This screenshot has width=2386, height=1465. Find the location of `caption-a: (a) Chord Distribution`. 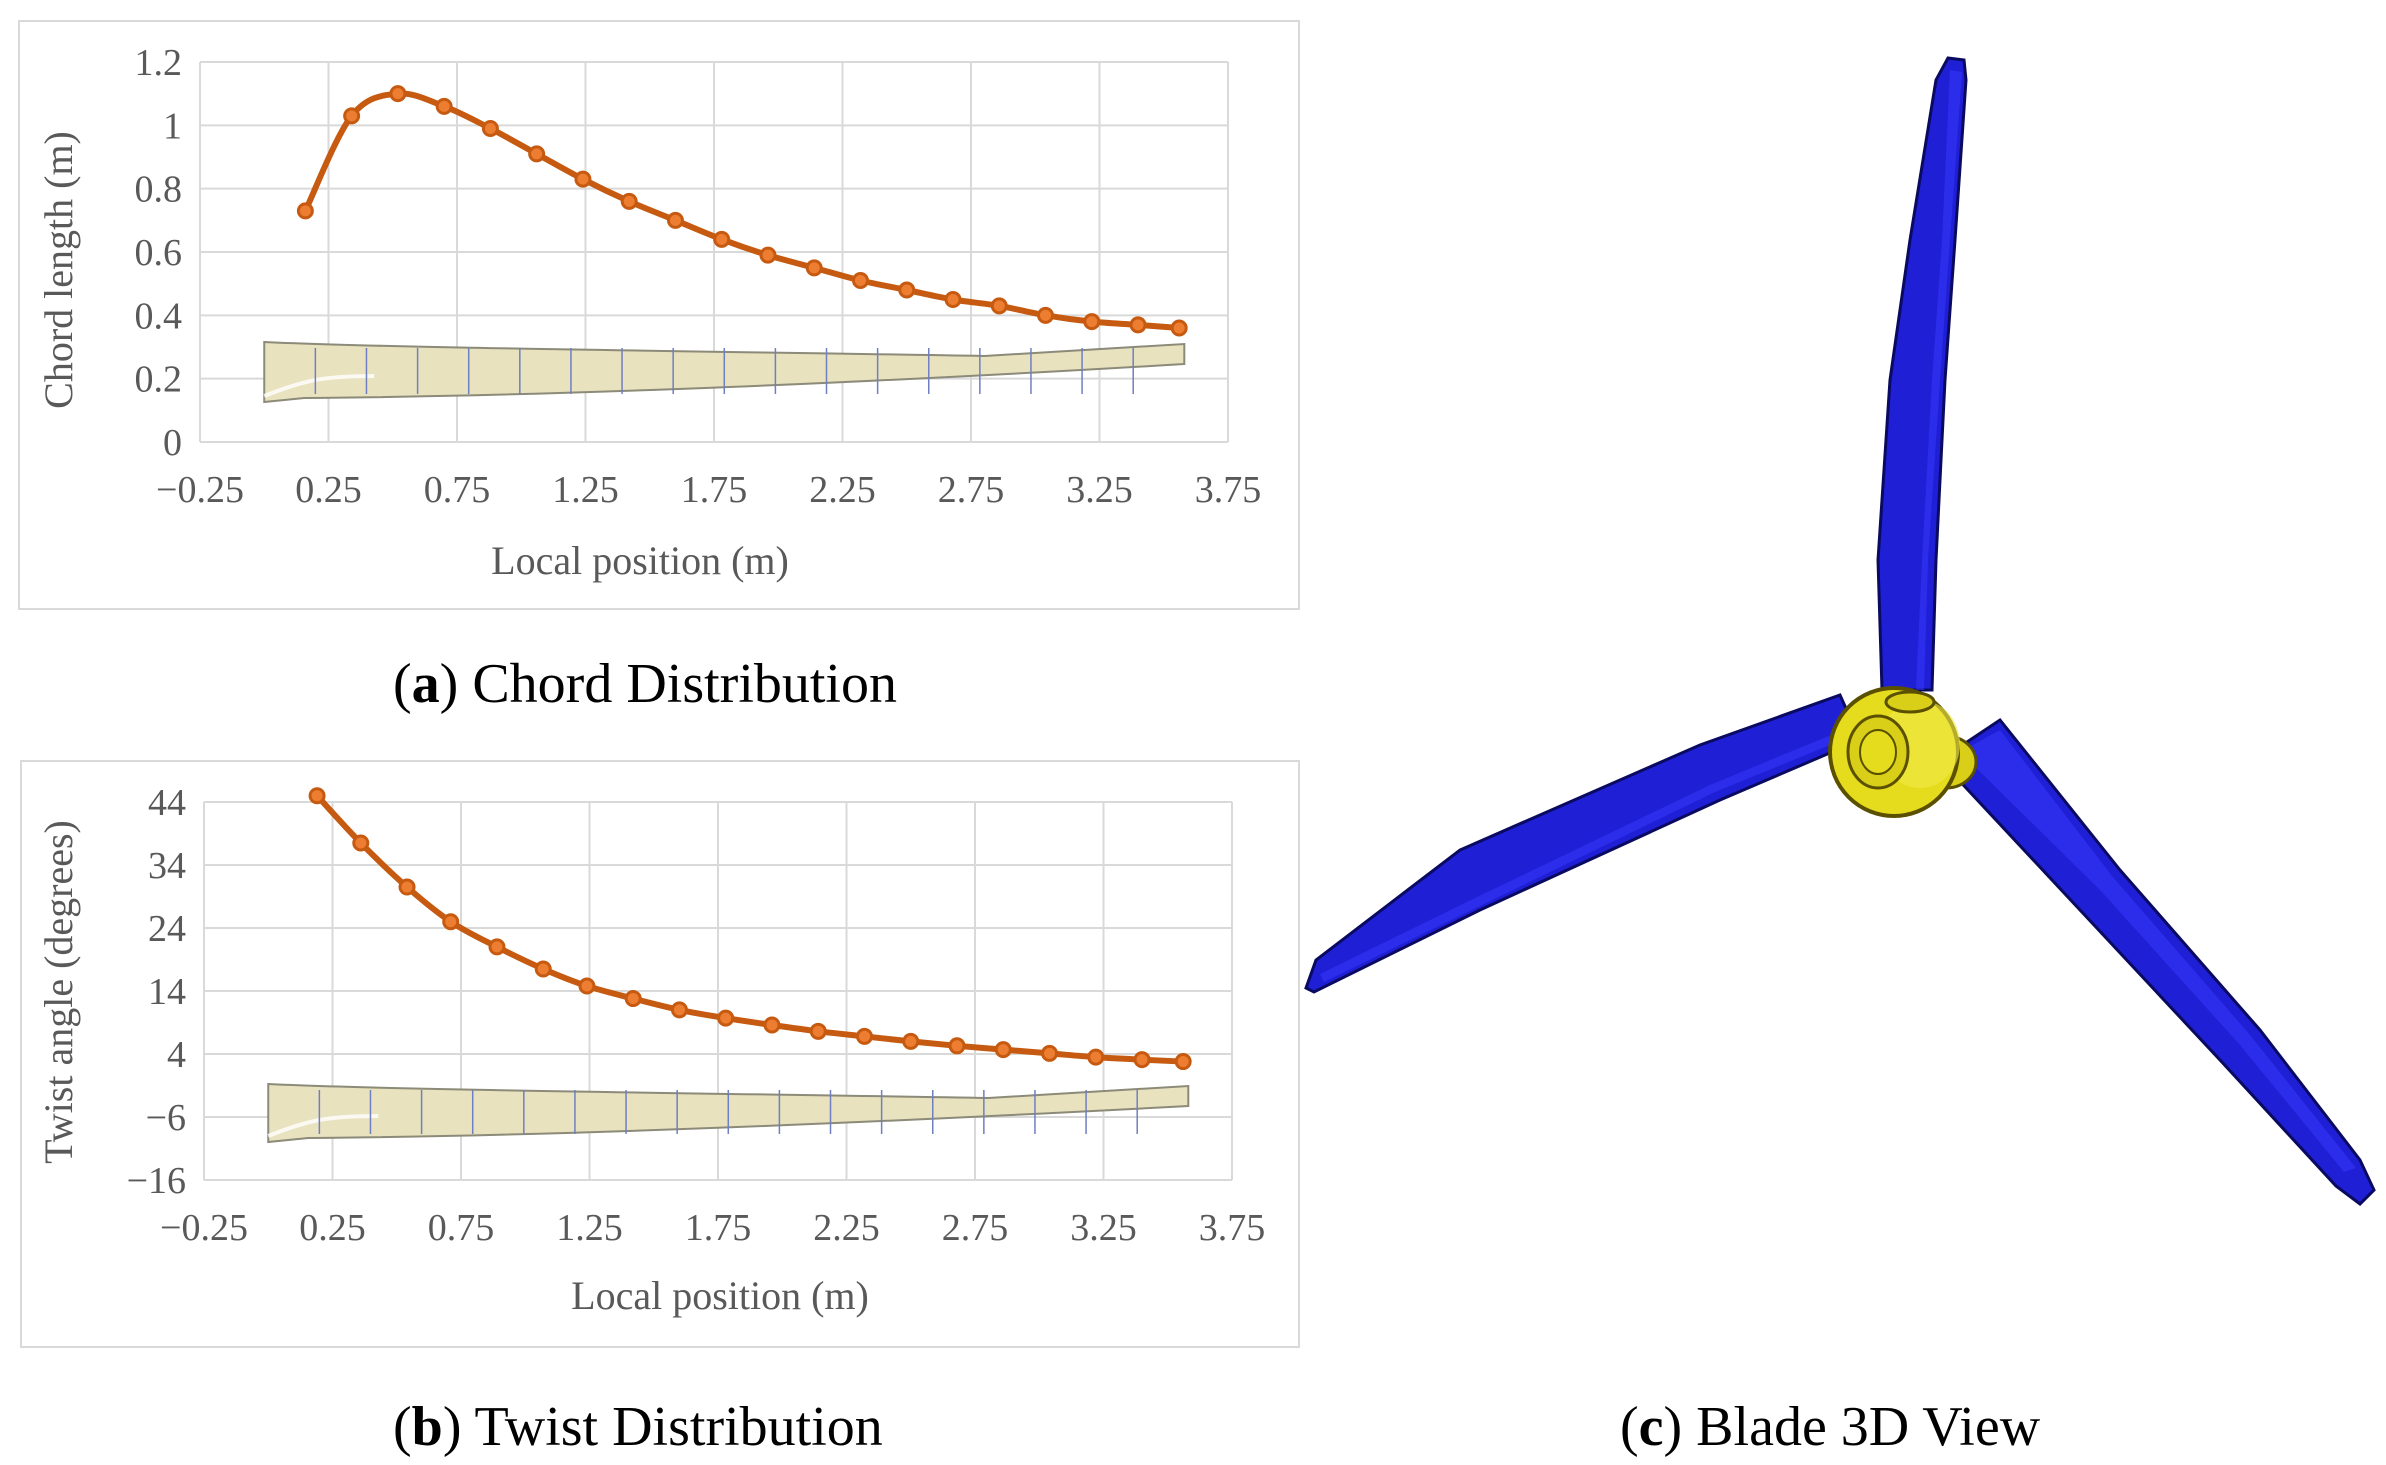

caption-a: (a) Chord Distribution is located at coordinates (645, 684).